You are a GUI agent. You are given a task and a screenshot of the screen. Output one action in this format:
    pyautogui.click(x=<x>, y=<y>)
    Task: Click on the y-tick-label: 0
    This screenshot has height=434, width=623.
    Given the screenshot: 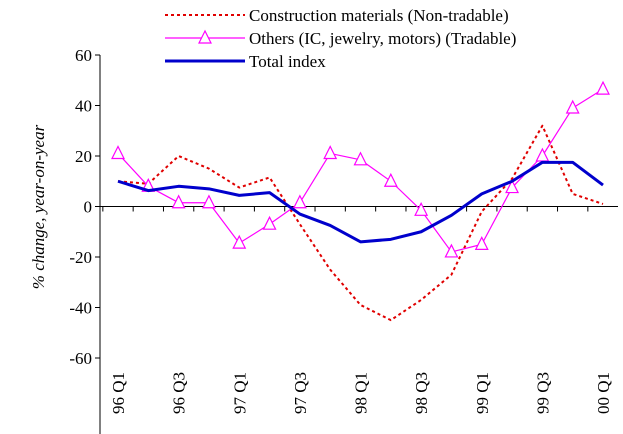 What is the action you would take?
    pyautogui.click(x=88, y=207)
    